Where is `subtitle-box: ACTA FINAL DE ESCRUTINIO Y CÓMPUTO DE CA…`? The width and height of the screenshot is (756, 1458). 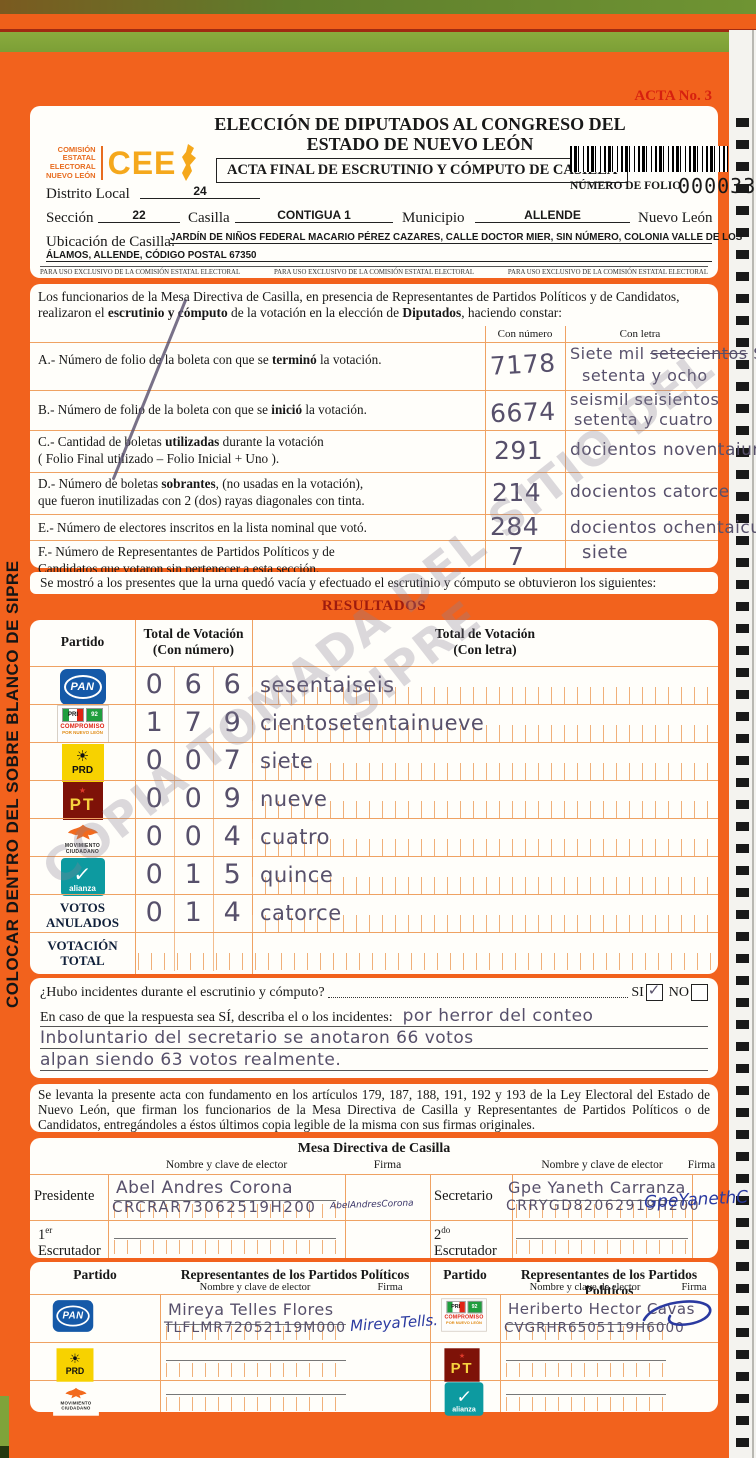
subtitle-box: ACTA FINAL DE ESCRUTINIO Y CÓMPUTO DE CA… is located at coordinates (422, 170).